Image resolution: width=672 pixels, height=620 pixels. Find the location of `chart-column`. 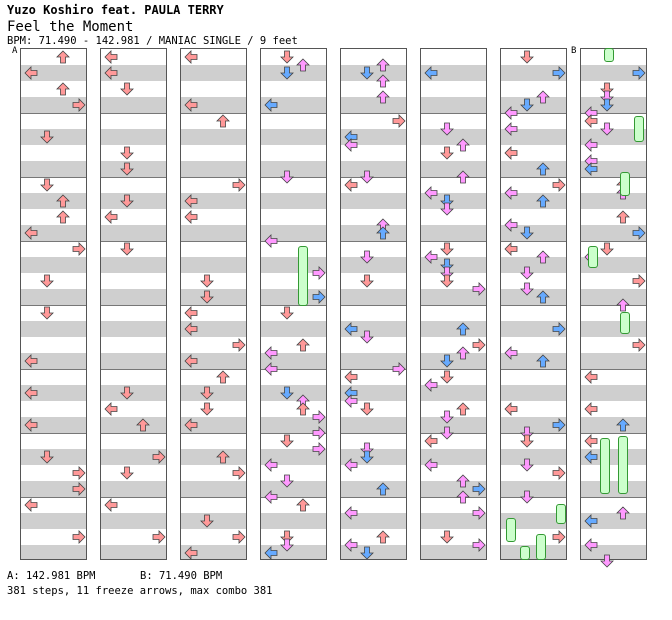

chart-column is located at coordinates (533, 304).